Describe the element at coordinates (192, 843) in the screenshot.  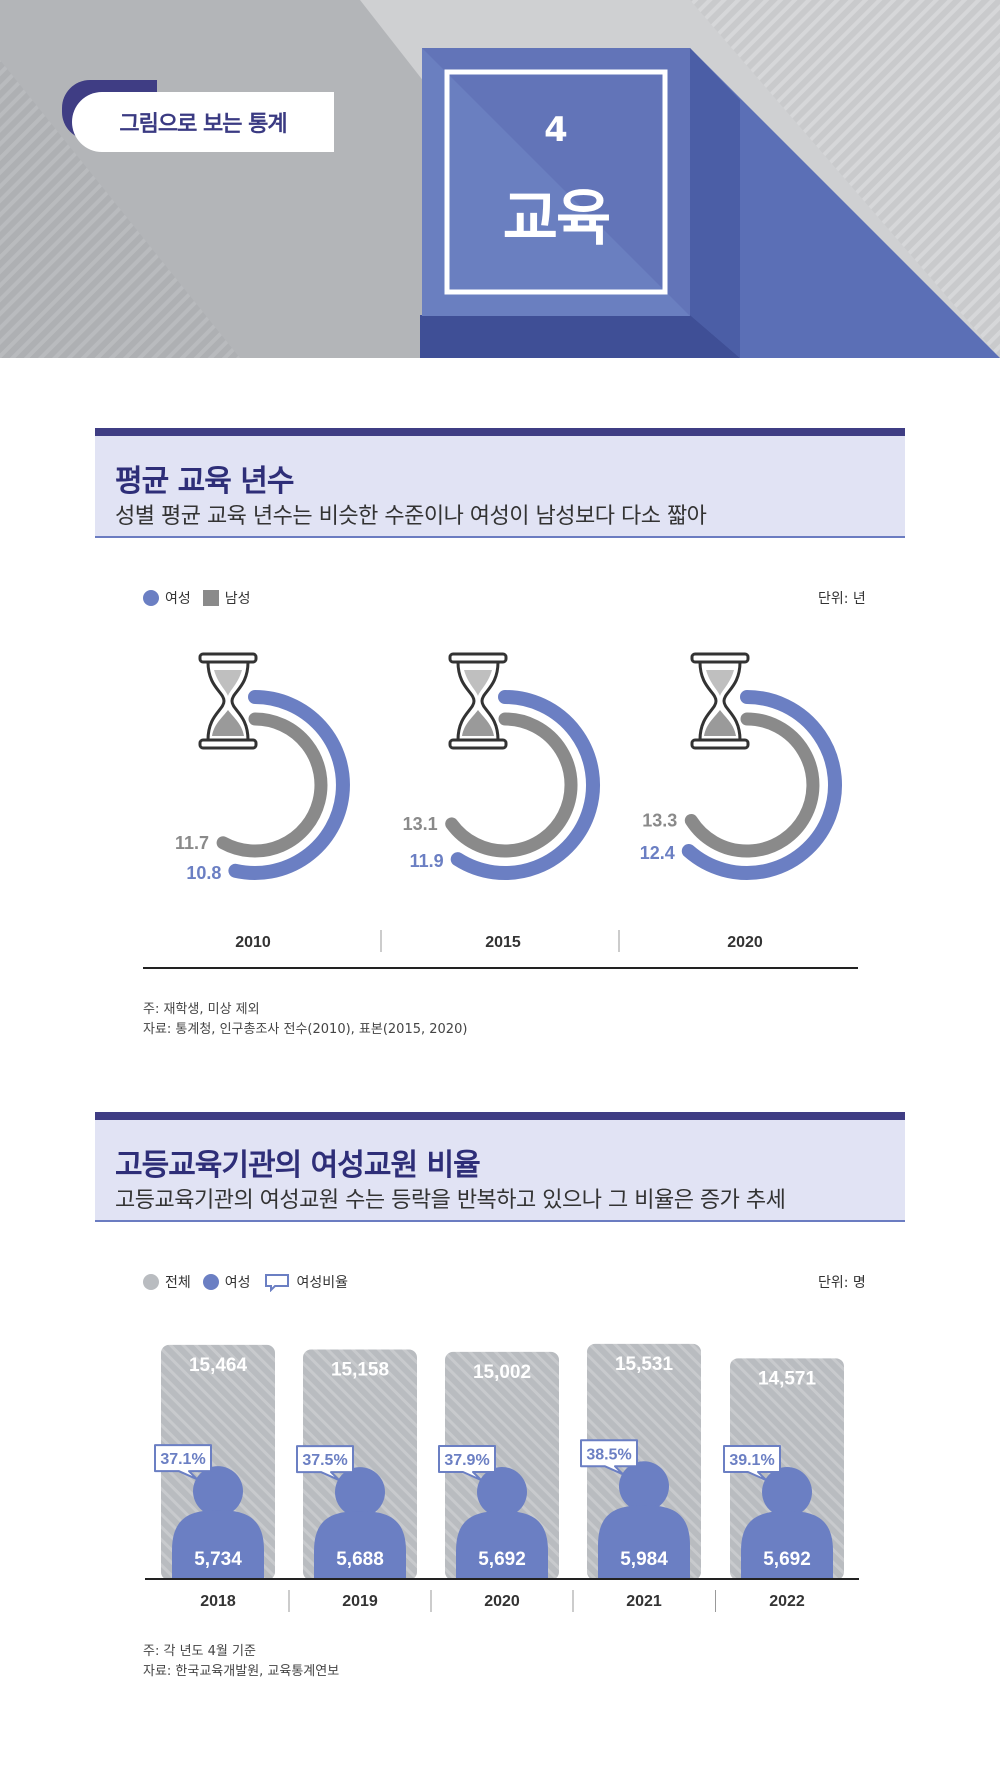
I see `male-value-label-2010: 11.7` at that location.